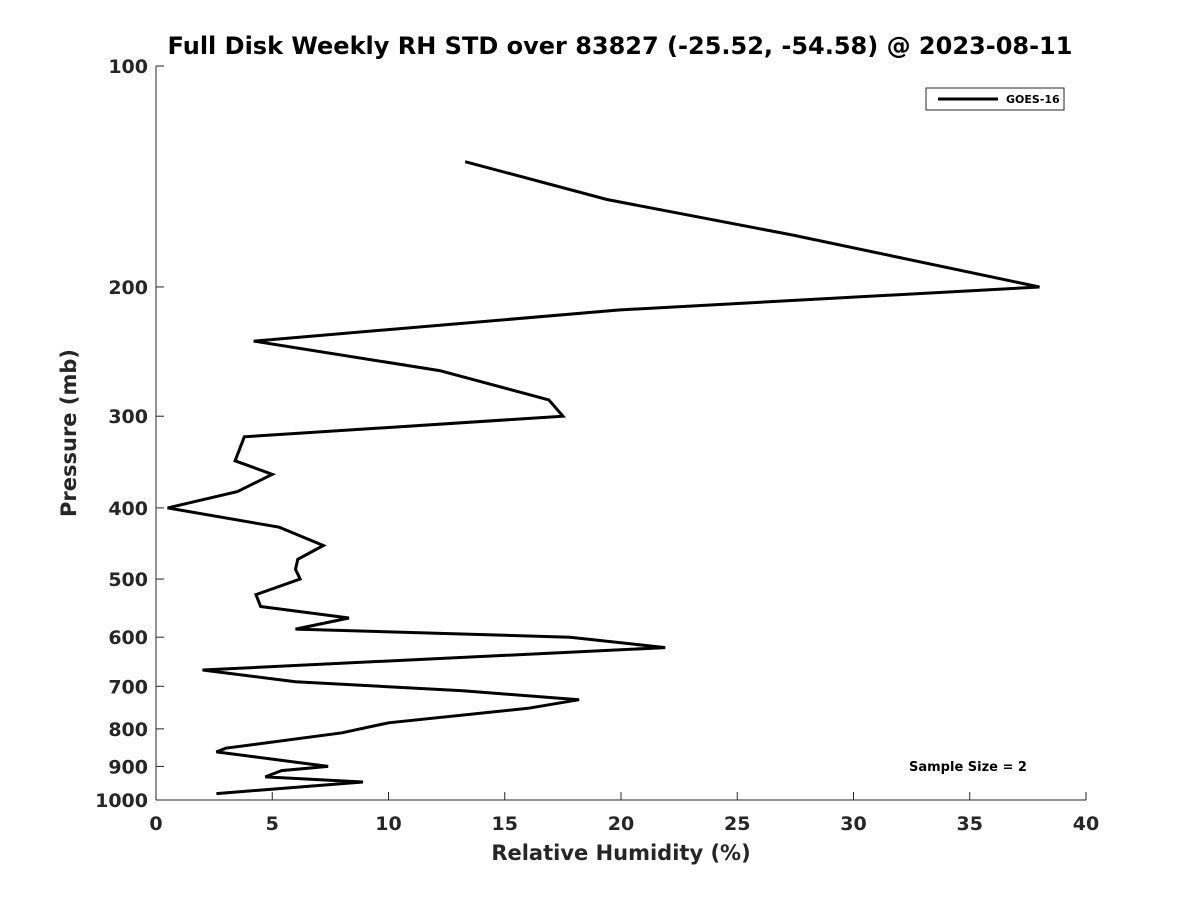  What do you see at coordinates (128, 730) in the screenshot?
I see `y-tick-label: 800` at bounding box center [128, 730].